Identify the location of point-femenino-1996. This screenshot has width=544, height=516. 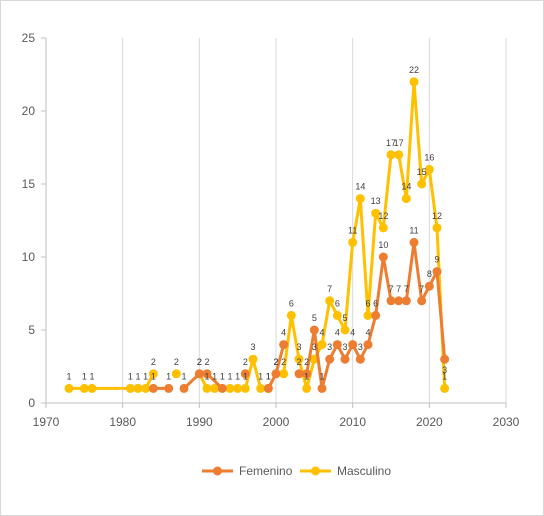
(245, 374).